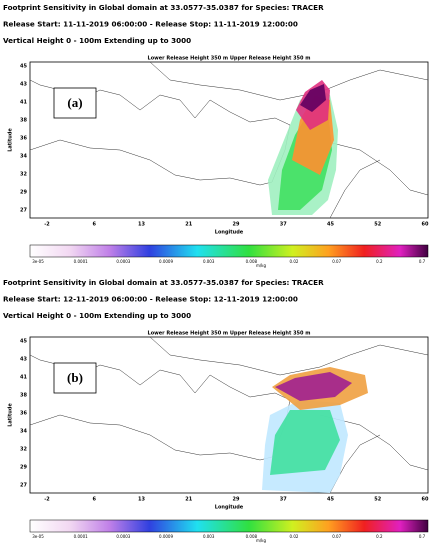  I want to click on panel-label: (a), so click(74, 102).